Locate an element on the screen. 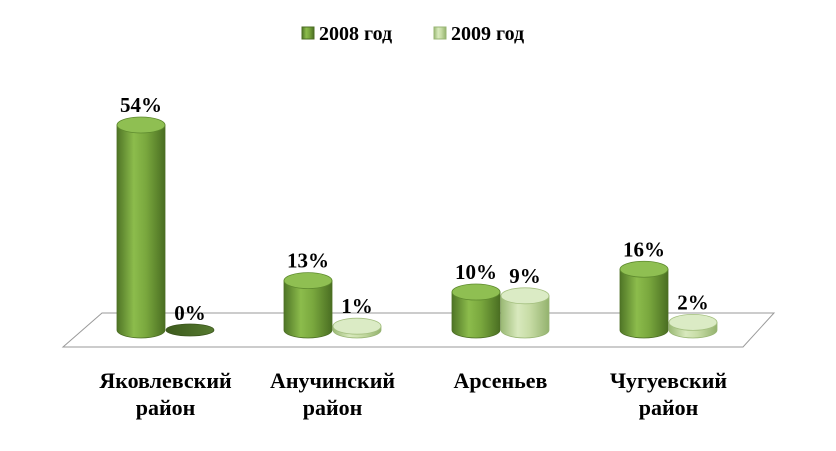 The width and height of the screenshot is (836, 451). bar-series1-cat1 is located at coordinates (141, 227).